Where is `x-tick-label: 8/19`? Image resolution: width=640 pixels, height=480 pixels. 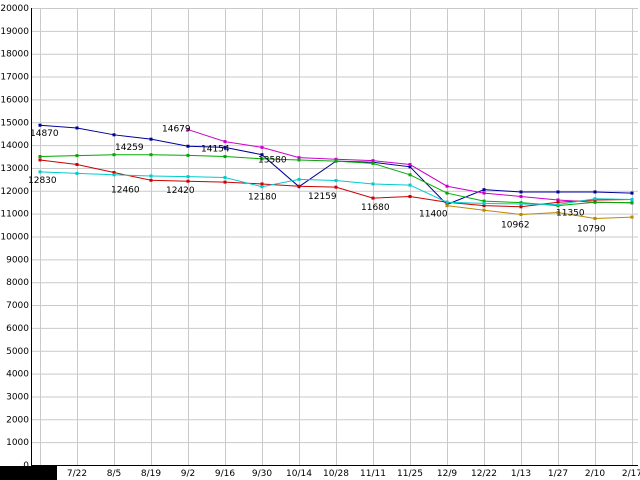
x-tick-label: 8/19 is located at coordinates (151, 474).